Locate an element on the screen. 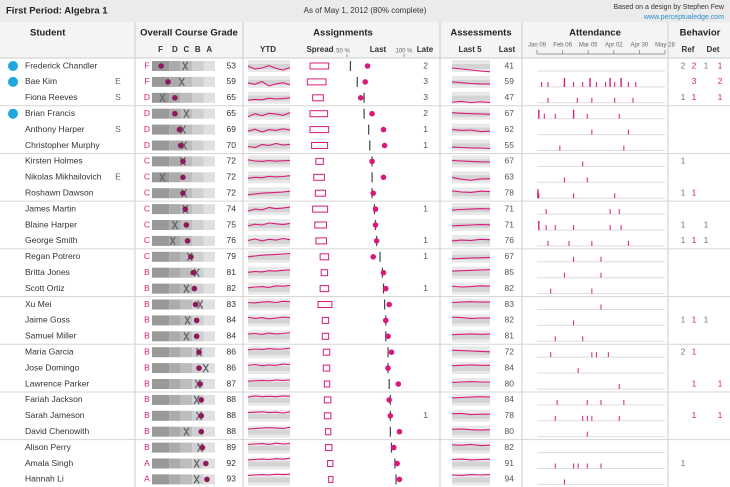  assessment-last: 76 is located at coordinates (510, 240).